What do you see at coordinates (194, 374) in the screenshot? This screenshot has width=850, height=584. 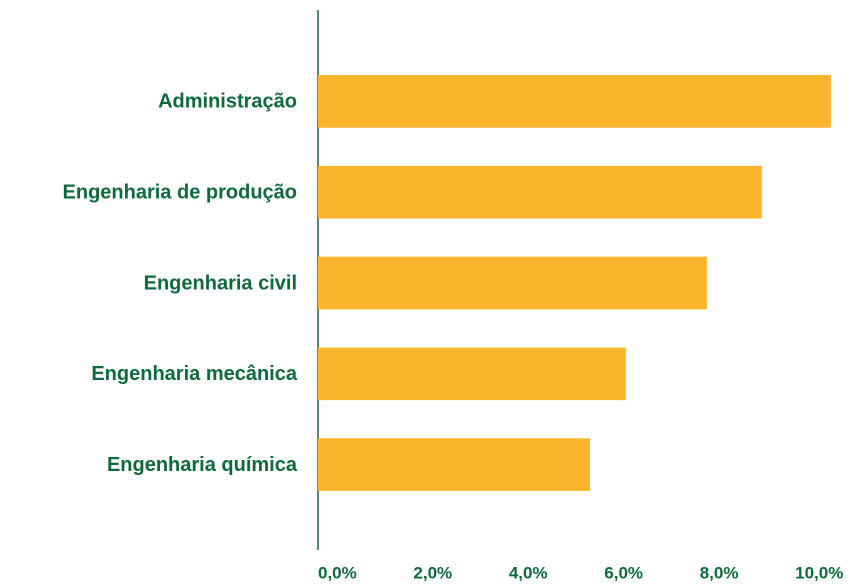 I see `y-tick-label: Engenharia mecânica` at bounding box center [194, 374].